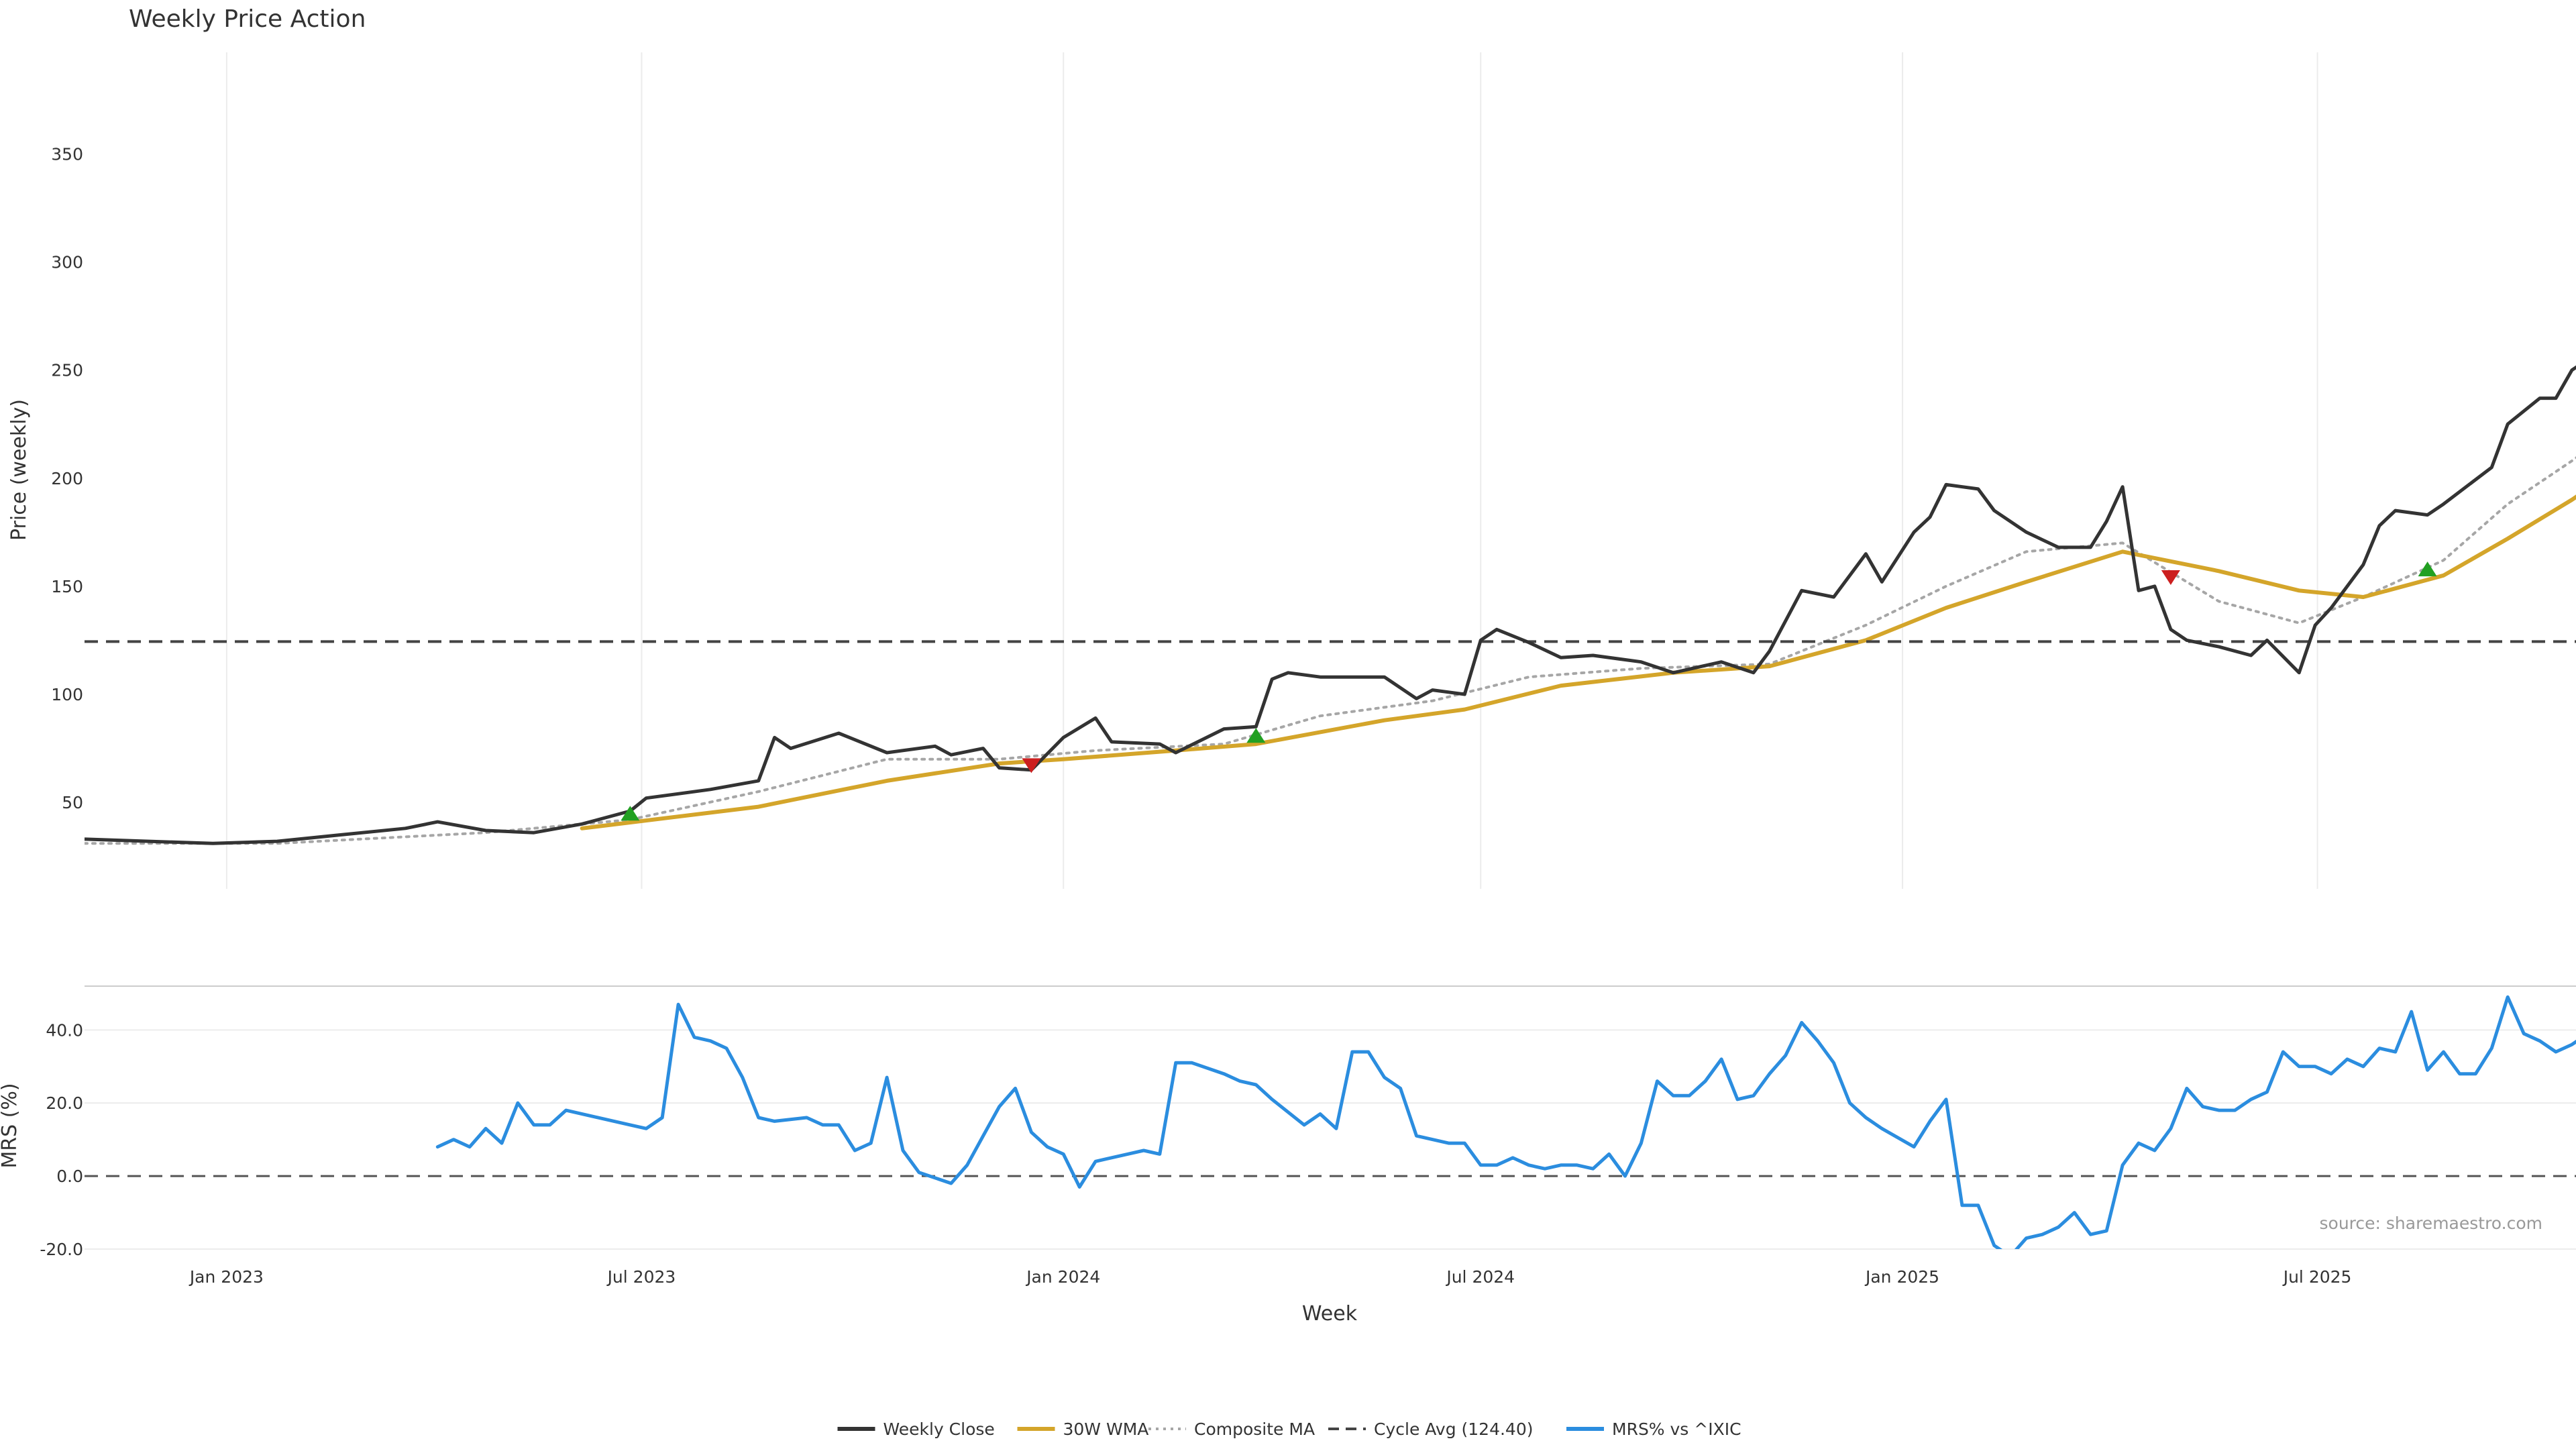 The width and height of the screenshot is (2576, 1449). What do you see at coordinates (226, 1277) in the screenshot?
I see `x-tick-label: Jan 2023` at bounding box center [226, 1277].